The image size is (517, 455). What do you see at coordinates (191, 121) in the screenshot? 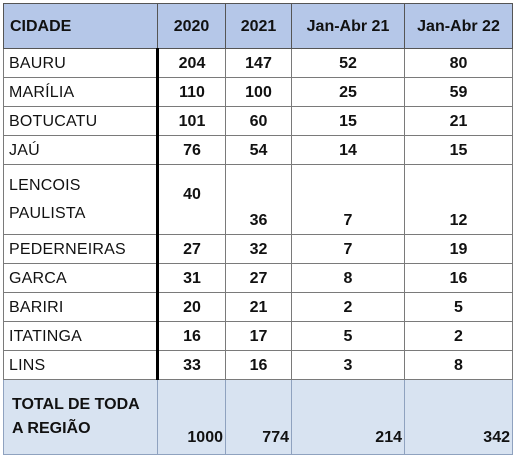
I see `value-2020: 101` at bounding box center [191, 121].